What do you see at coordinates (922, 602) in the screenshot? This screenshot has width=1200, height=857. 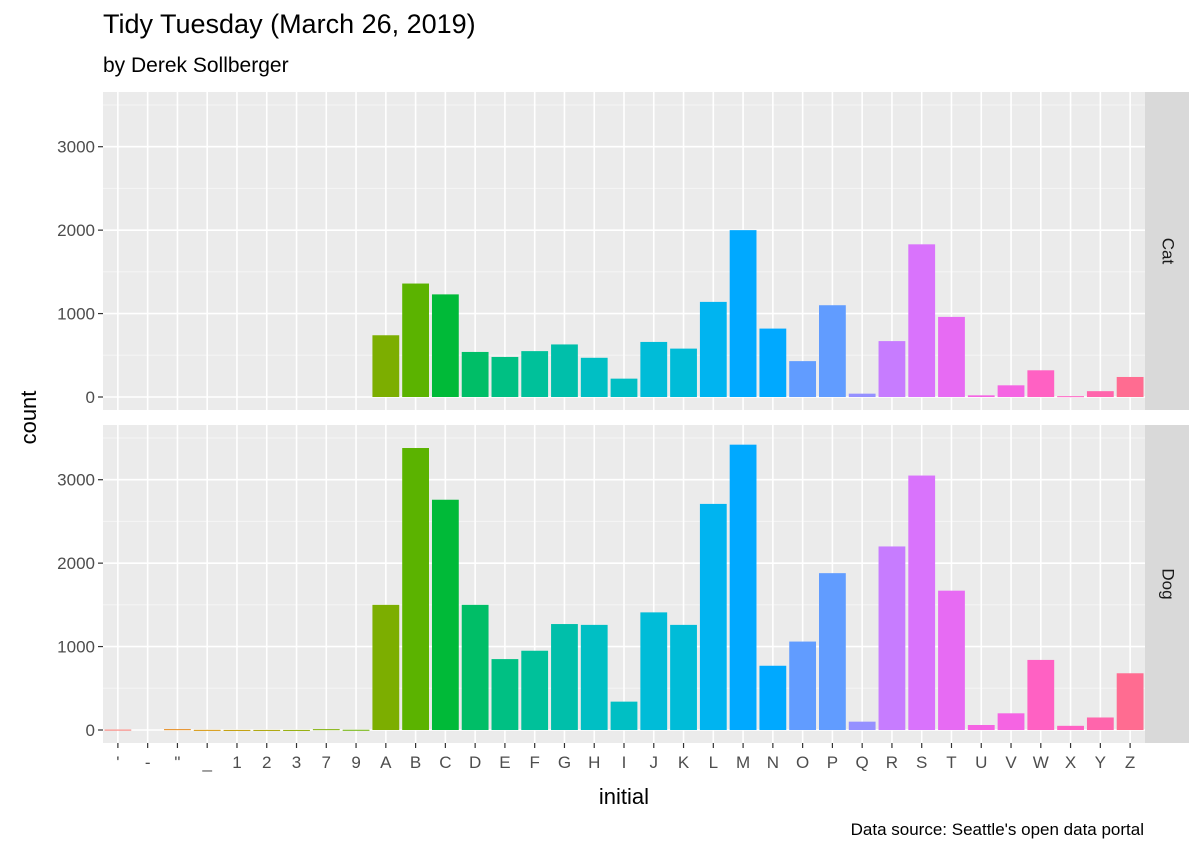 I see `bar-dog-s` at bounding box center [922, 602].